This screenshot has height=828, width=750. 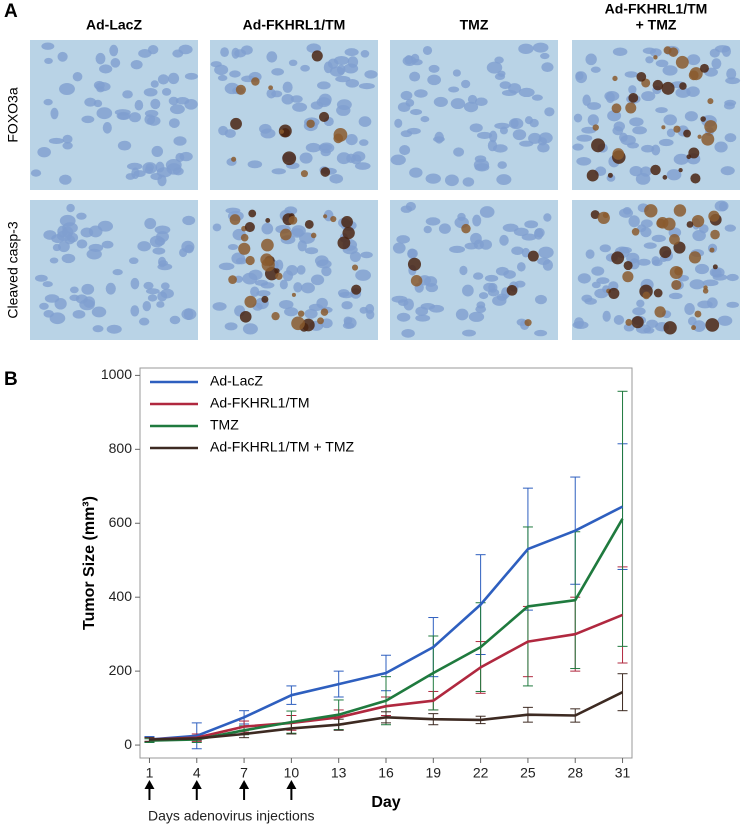 I want to click on x-tick-label: 16, so click(x=386, y=773).